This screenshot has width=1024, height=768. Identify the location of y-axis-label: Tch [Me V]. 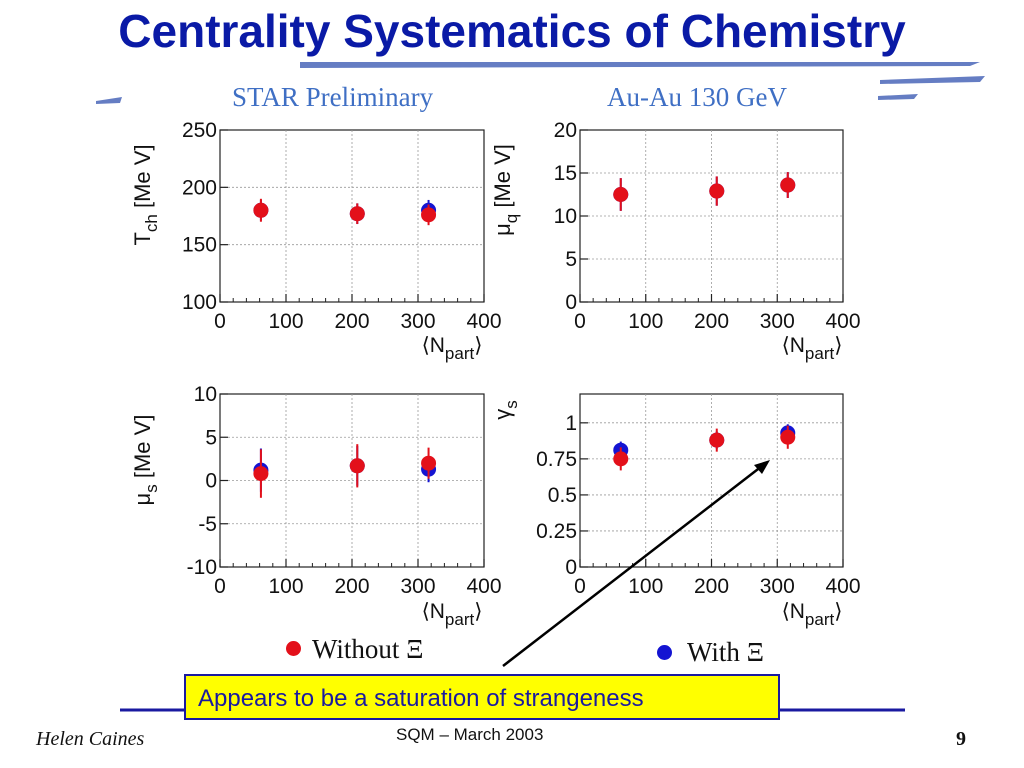
(145, 194).